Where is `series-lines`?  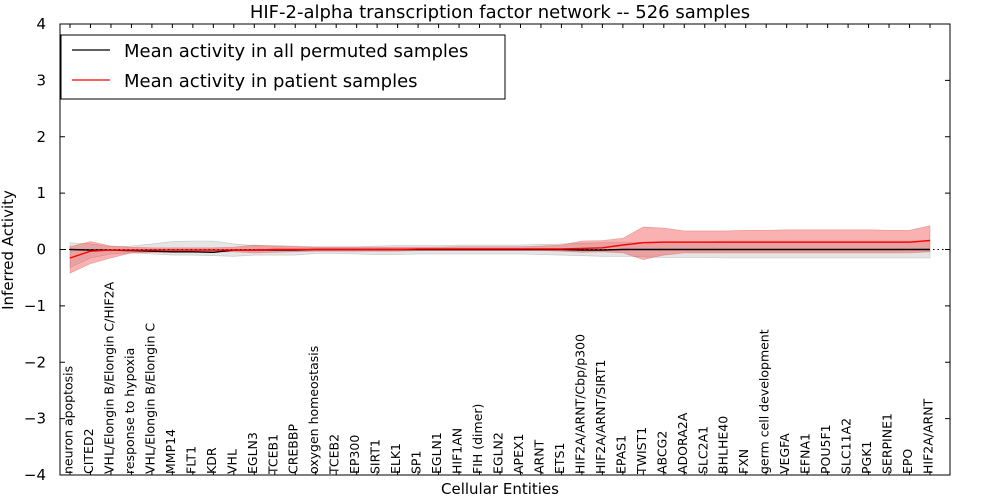
series-lines is located at coordinates (500, 249).